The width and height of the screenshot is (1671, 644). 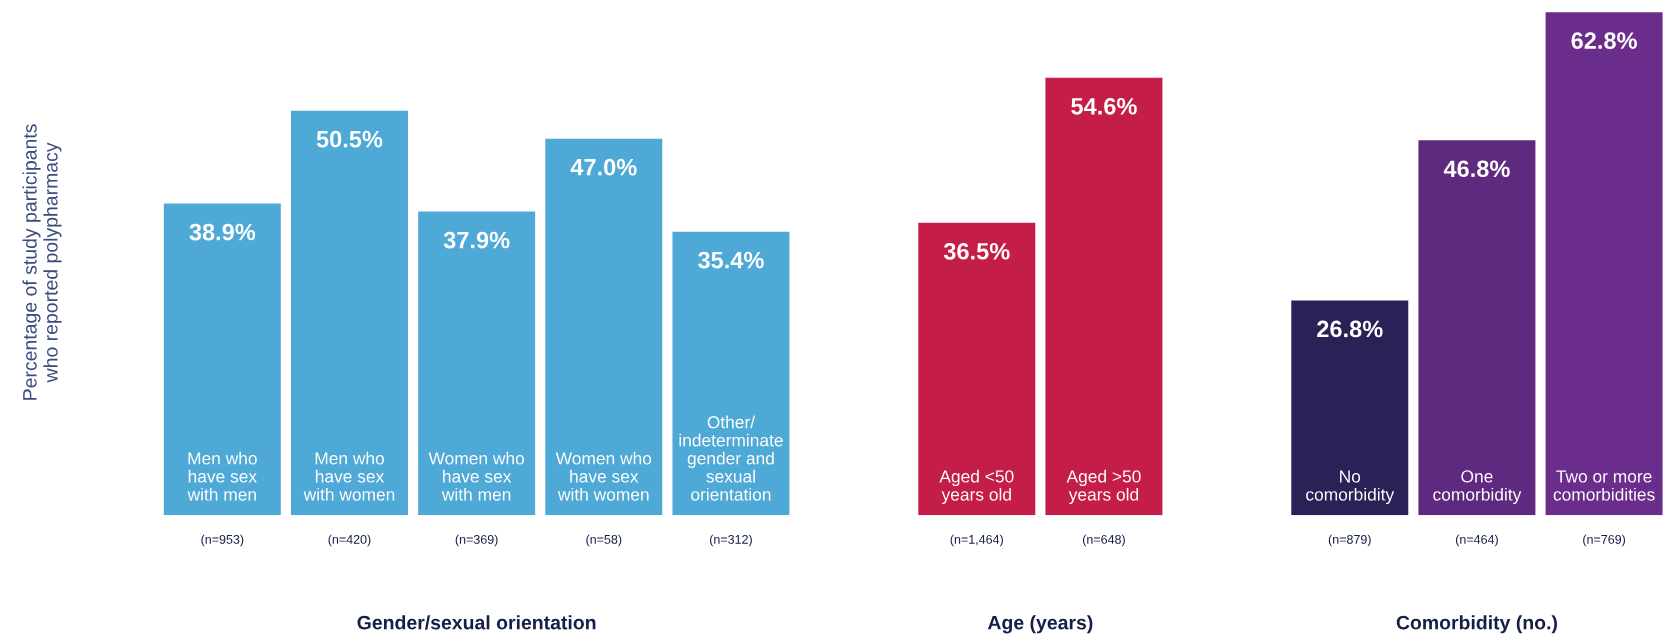 What do you see at coordinates (1350, 487) in the screenshot?
I see `x-tick-label: No comorbidity` at bounding box center [1350, 487].